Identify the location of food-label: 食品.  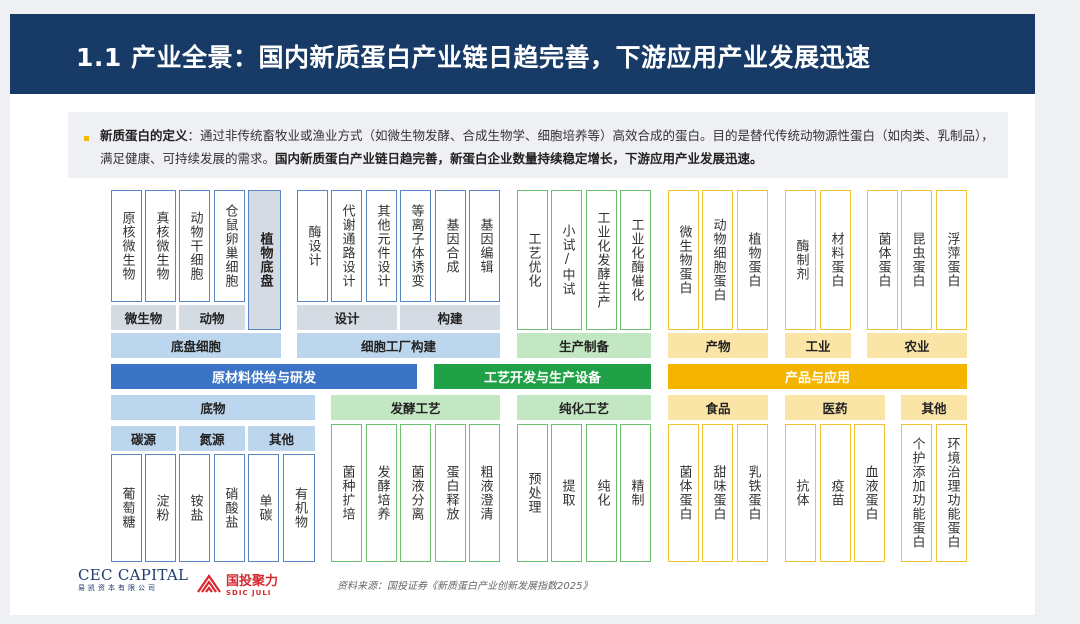
(718, 407).